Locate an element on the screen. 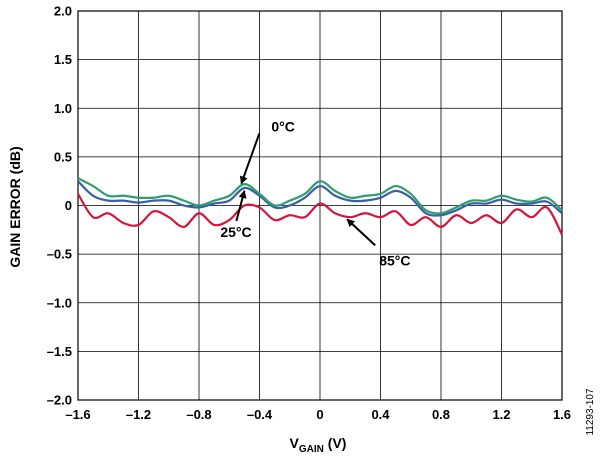 The image size is (600, 460). x-tick-label: 1.6 is located at coordinates (562, 414).